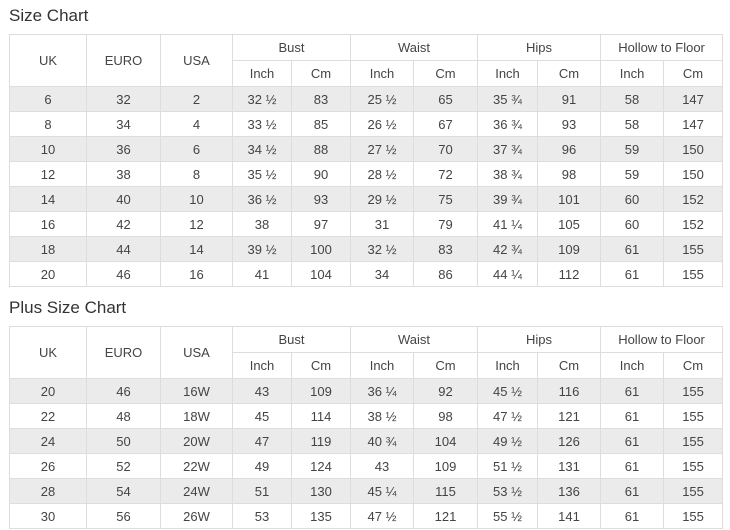 The width and height of the screenshot is (730, 530). What do you see at coordinates (382, 491) in the screenshot?
I see `cell: 45 ¼` at bounding box center [382, 491].